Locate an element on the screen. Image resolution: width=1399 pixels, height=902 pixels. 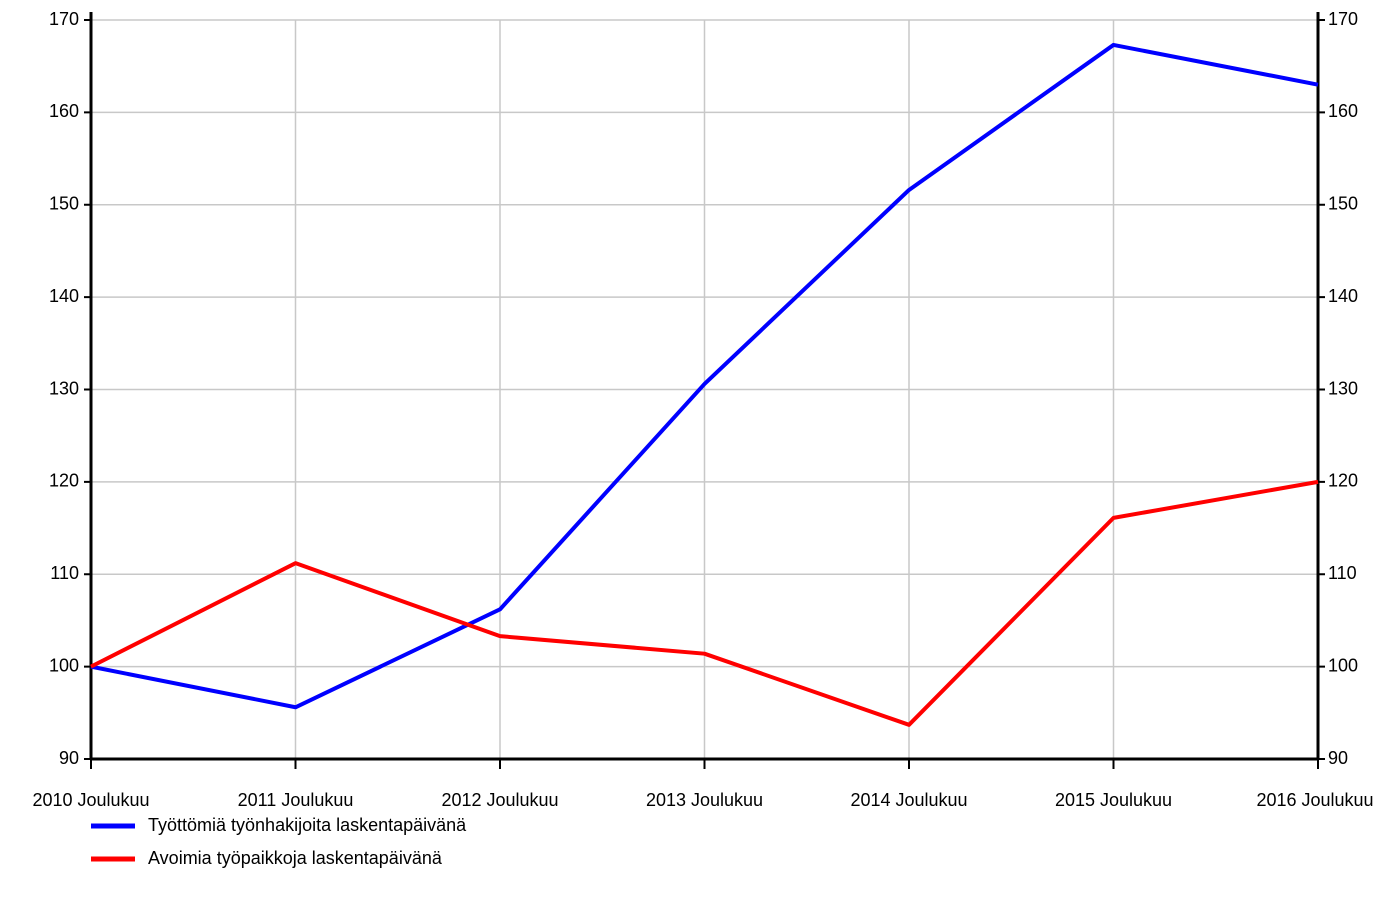
y2-tick-label: 130 is located at coordinates (1343, 388).